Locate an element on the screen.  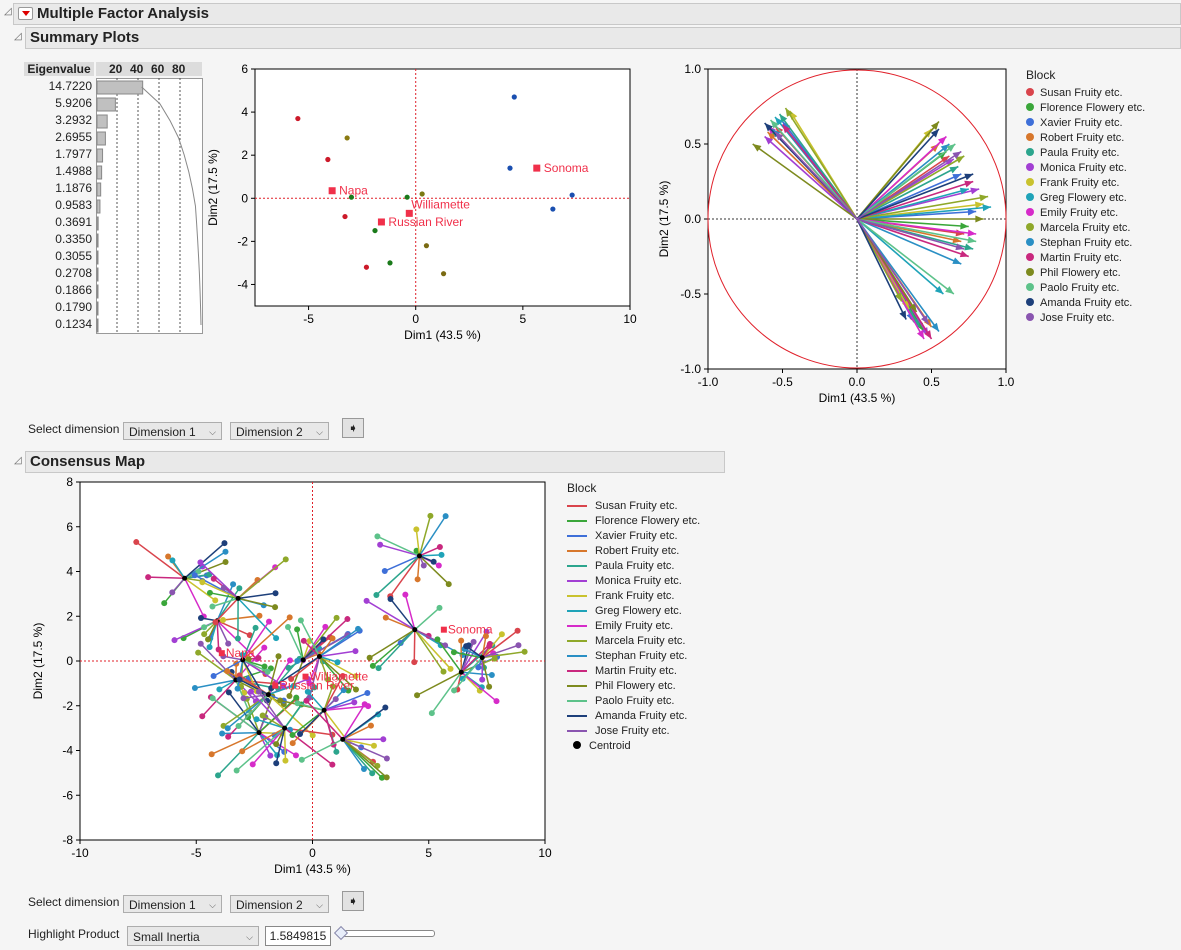
tick: 80 is located at coordinates (179, 69).